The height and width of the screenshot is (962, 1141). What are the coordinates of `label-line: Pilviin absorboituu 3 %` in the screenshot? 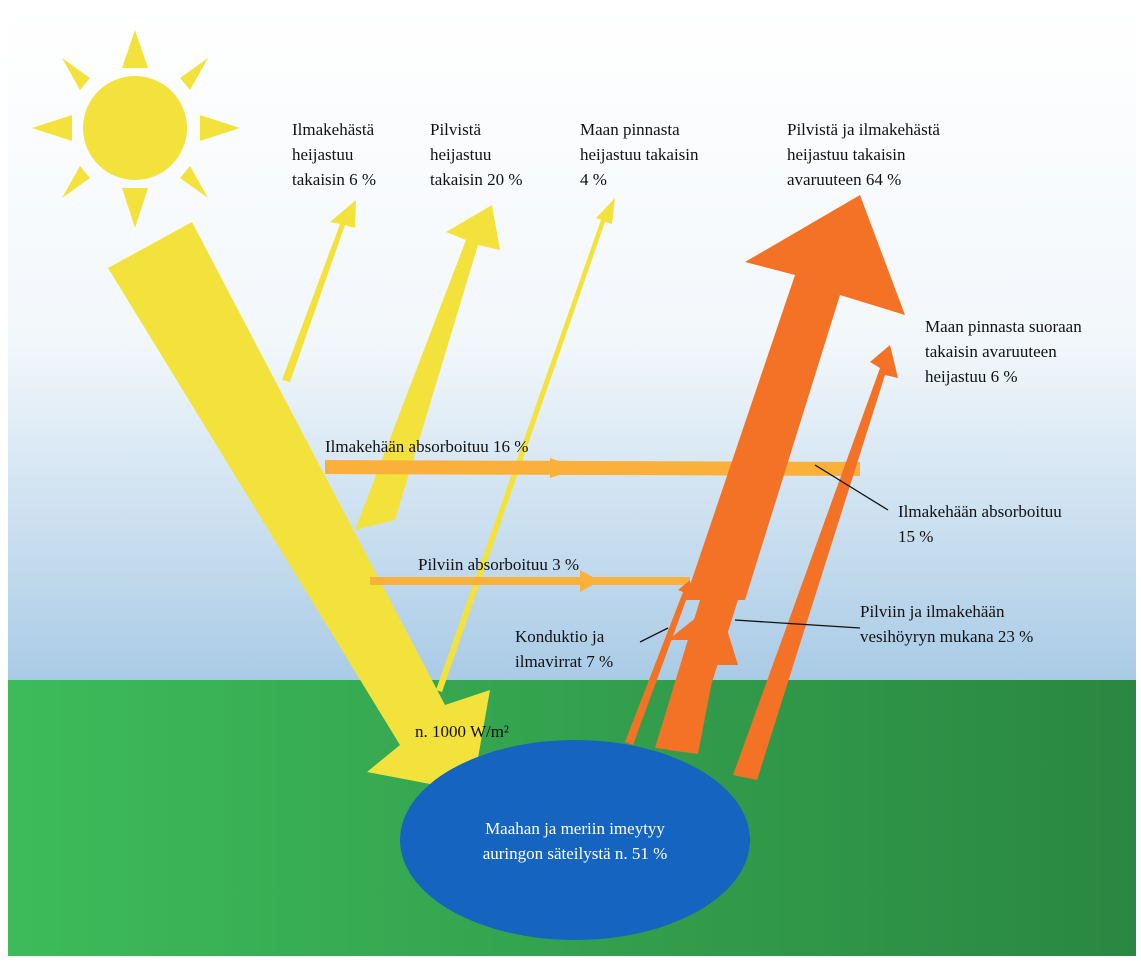 It's located at (498, 564).